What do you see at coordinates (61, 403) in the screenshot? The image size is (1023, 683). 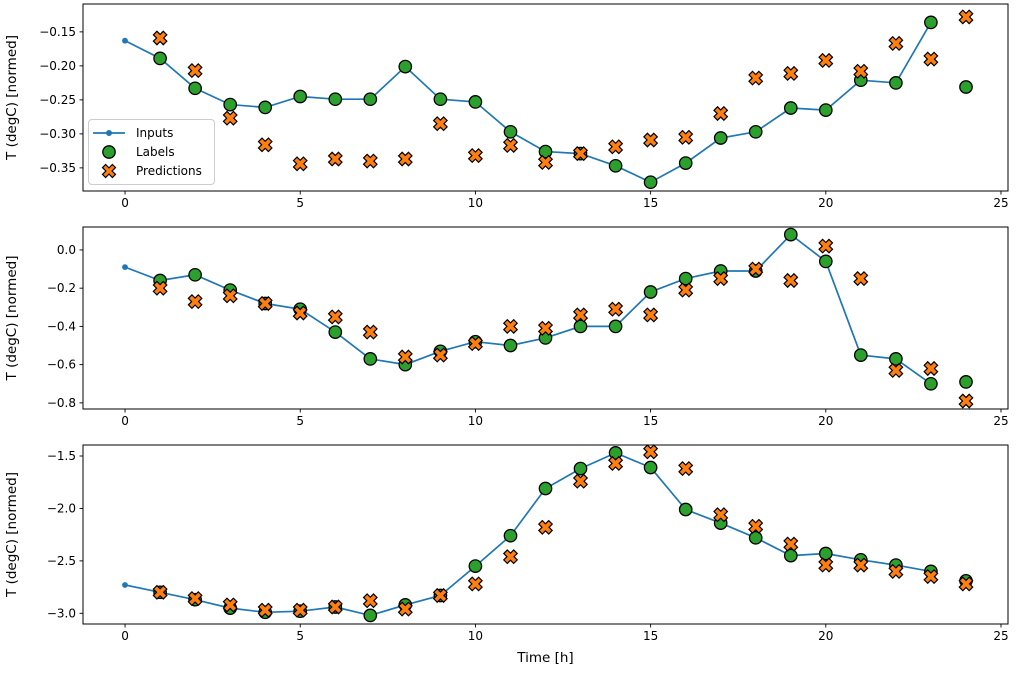 I see `y-tick-label: −0.8` at bounding box center [61, 403].